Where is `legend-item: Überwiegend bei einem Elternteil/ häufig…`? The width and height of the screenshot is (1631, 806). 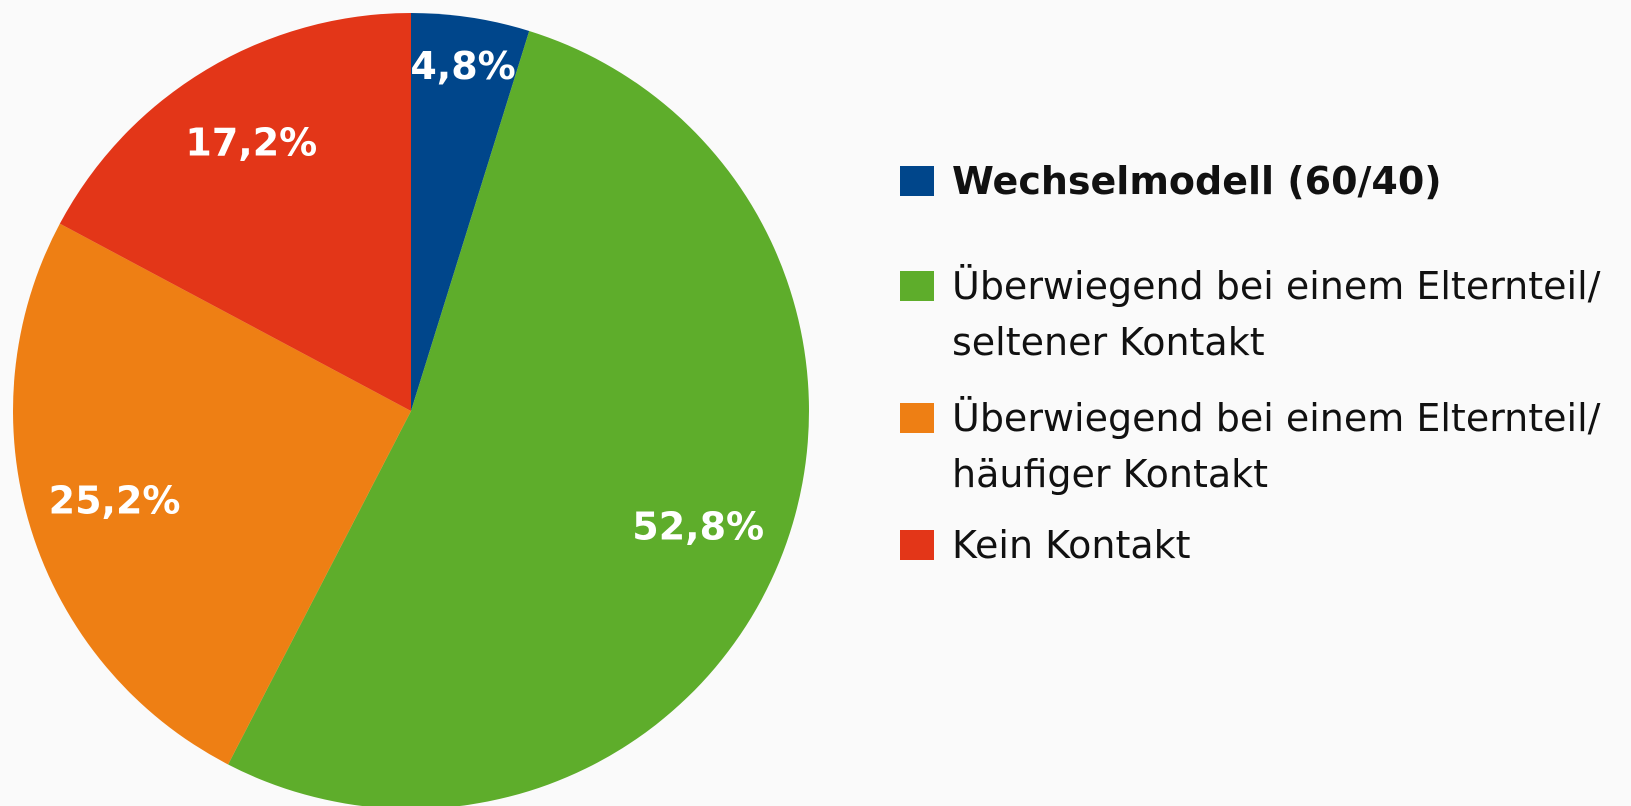
legend-item: Überwiegend bei einem Elternteil/ häufig… is located at coordinates (1250, 446).